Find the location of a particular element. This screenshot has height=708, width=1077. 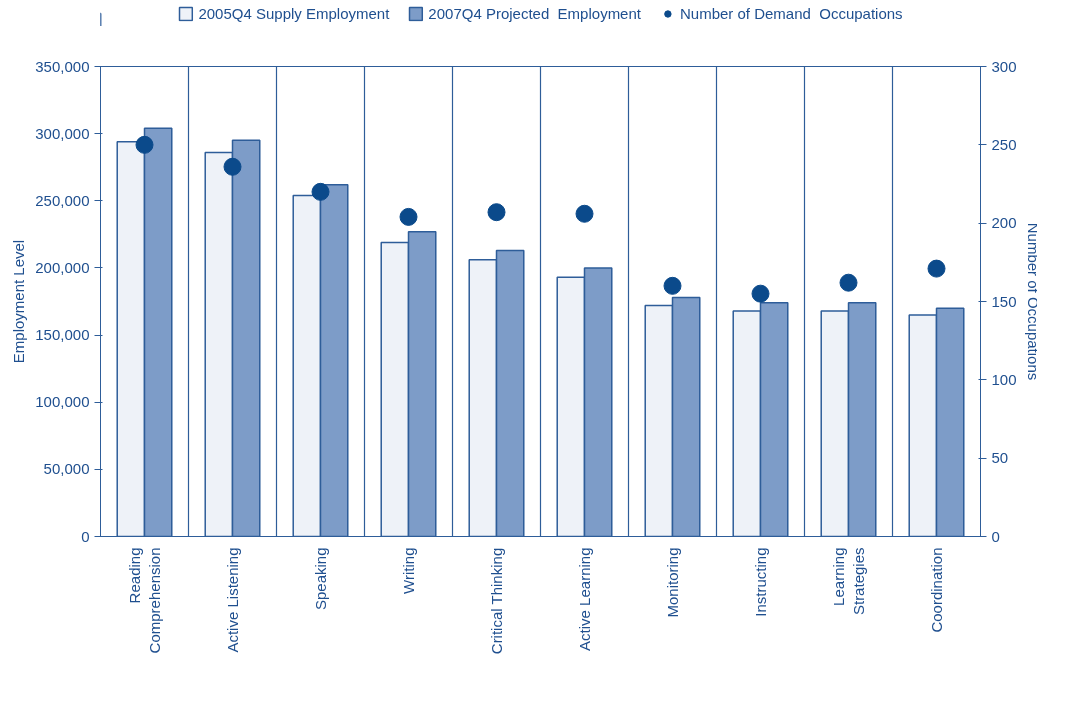

x-tick-label: Coordination is located at coordinates (936, 590).